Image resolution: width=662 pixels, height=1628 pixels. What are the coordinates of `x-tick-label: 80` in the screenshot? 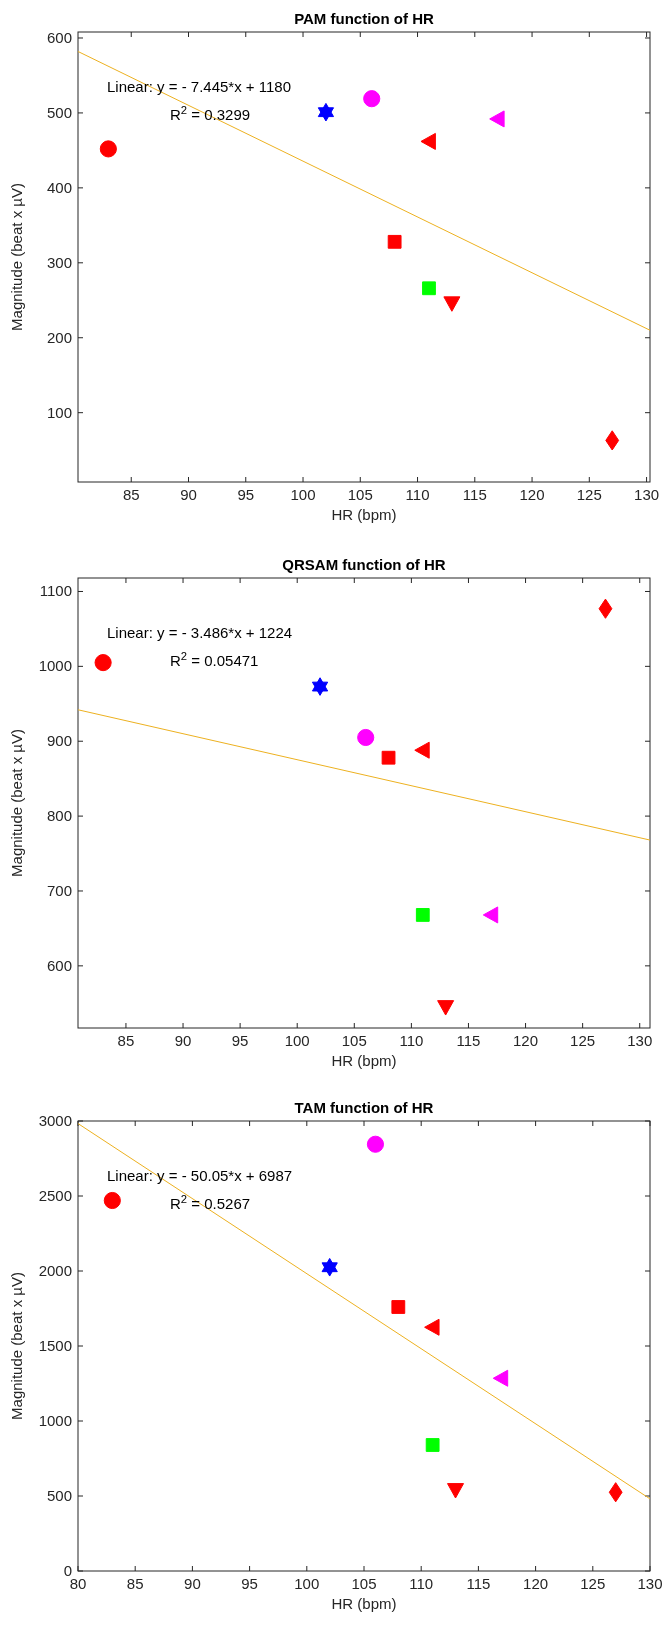 It's located at (78, 1583).